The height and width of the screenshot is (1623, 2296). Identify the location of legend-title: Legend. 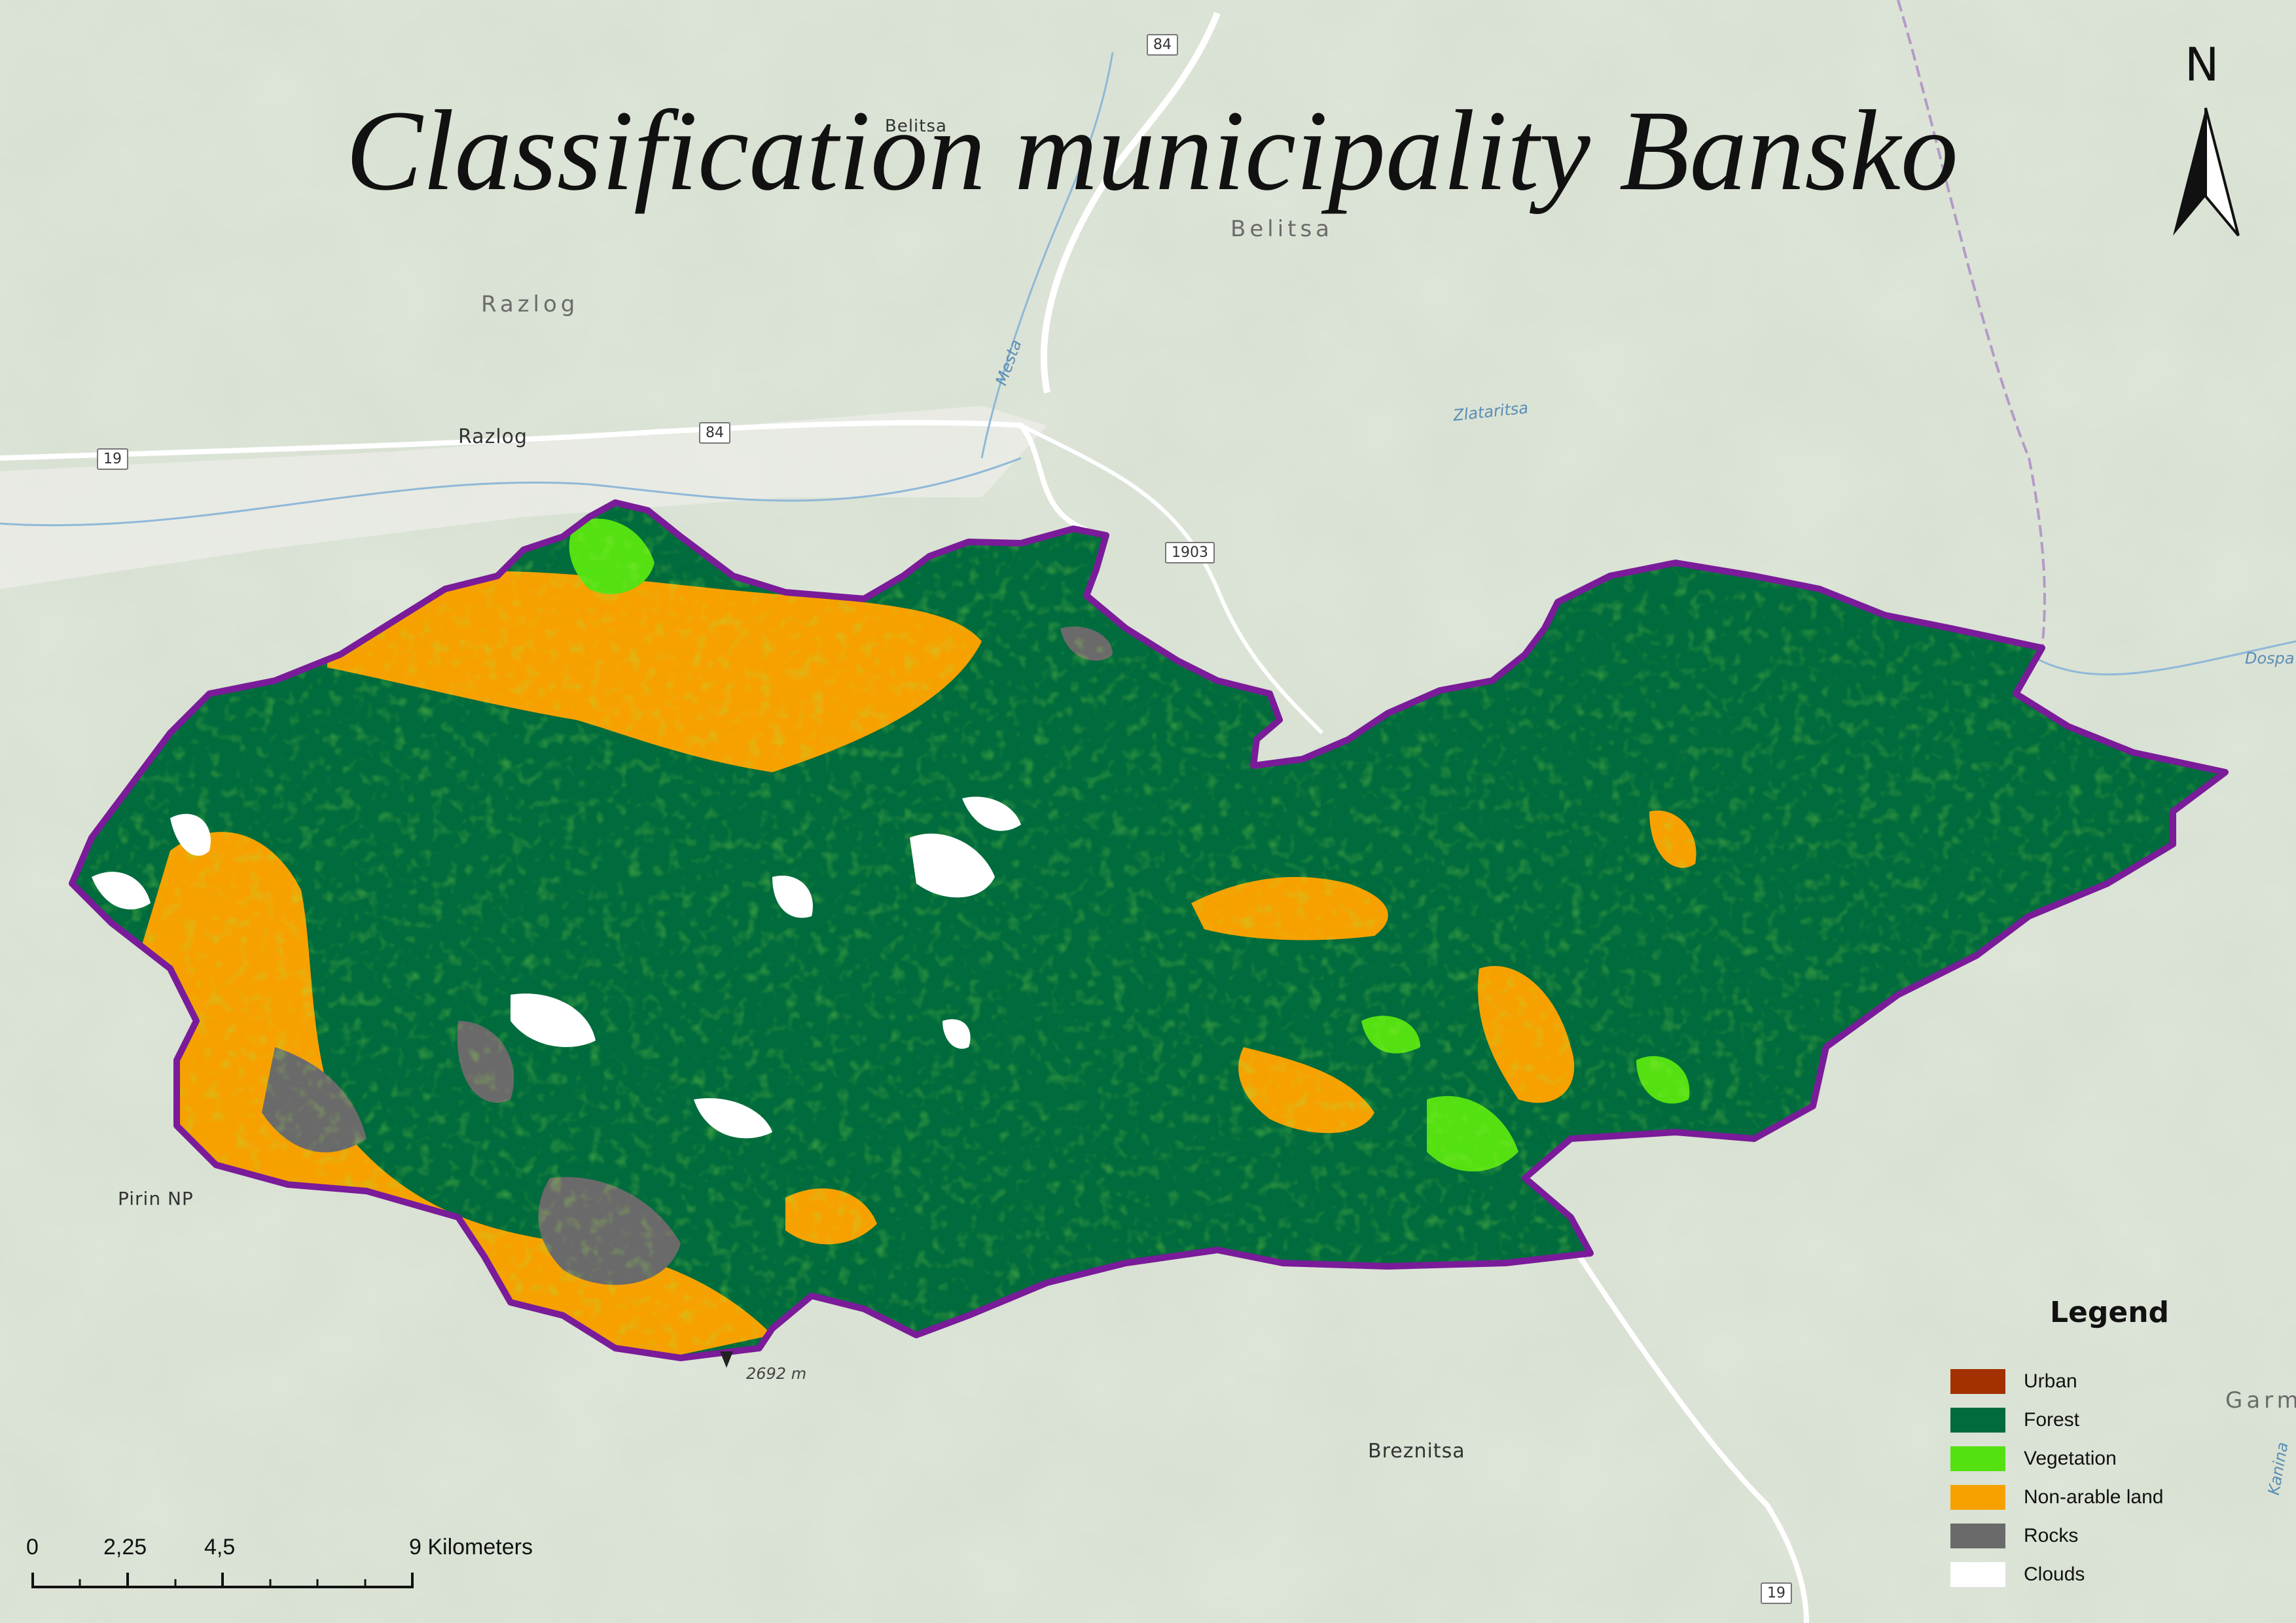
(2110, 1312).